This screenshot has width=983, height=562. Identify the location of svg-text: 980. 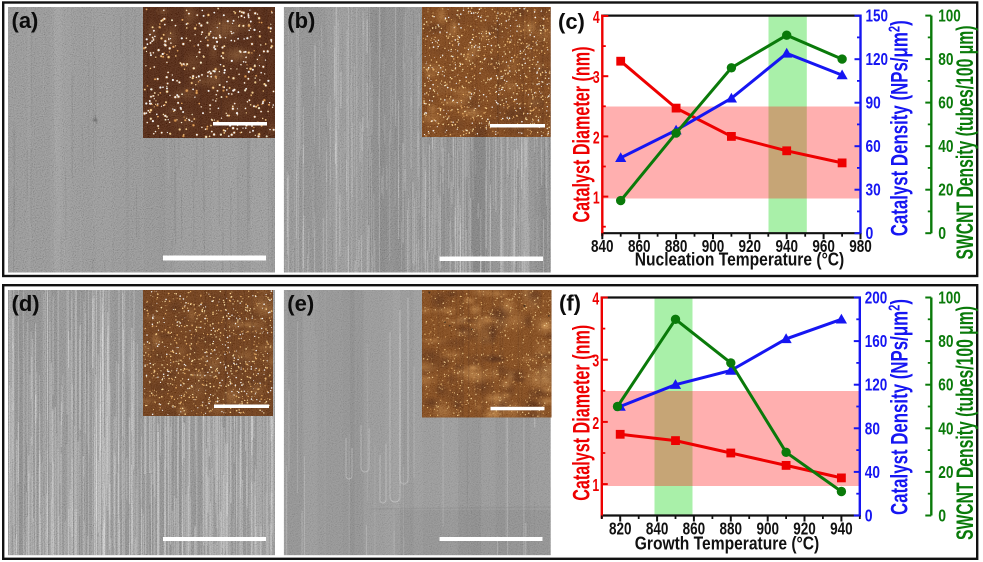
(860, 246).